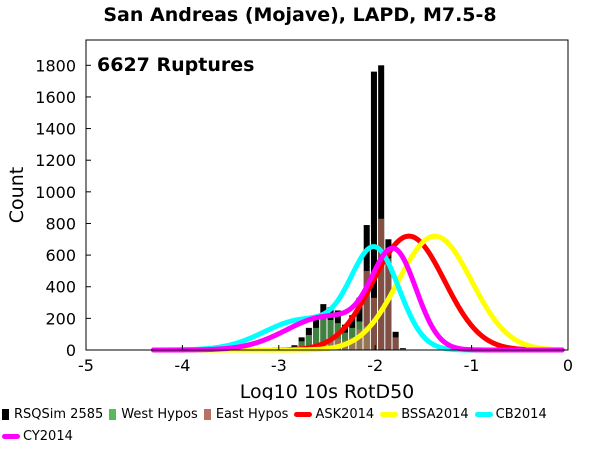 Image resolution: width=600 pixels, height=450 pixels. I want to click on y-tick-label: 1000, so click(55, 192).